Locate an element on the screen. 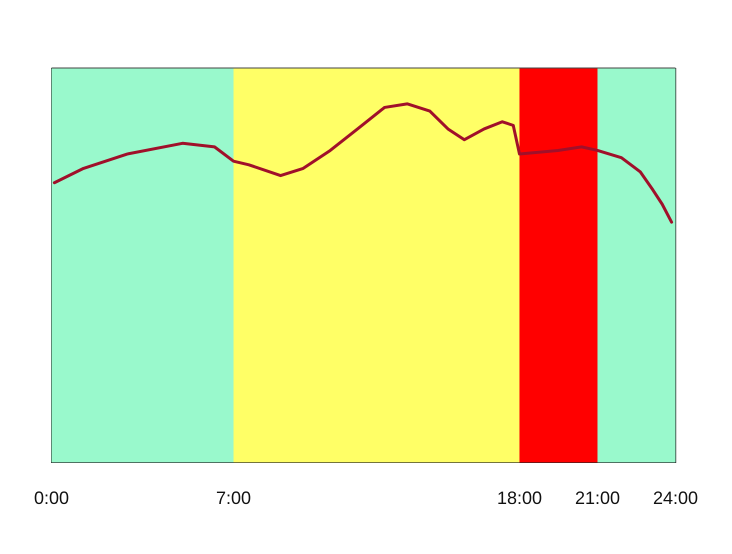 The width and height of the screenshot is (732, 554). x-tick-label: 7:00 is located at coordinates (234, 498).